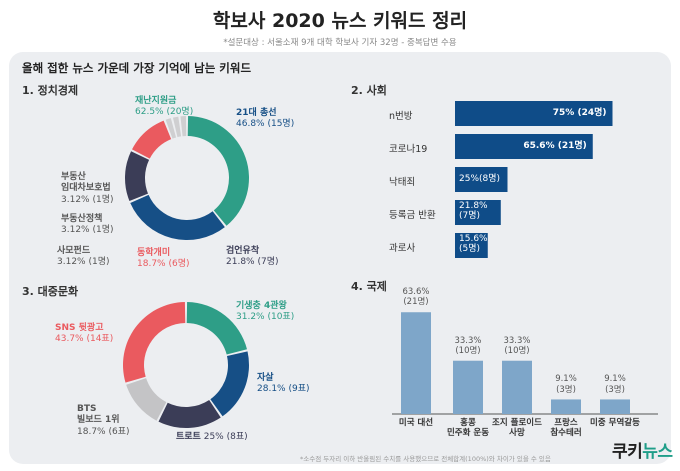 This screenshot has width=680, height=471. I want to click on section-title-politics: 1. 정치경제, so click(50, 90).